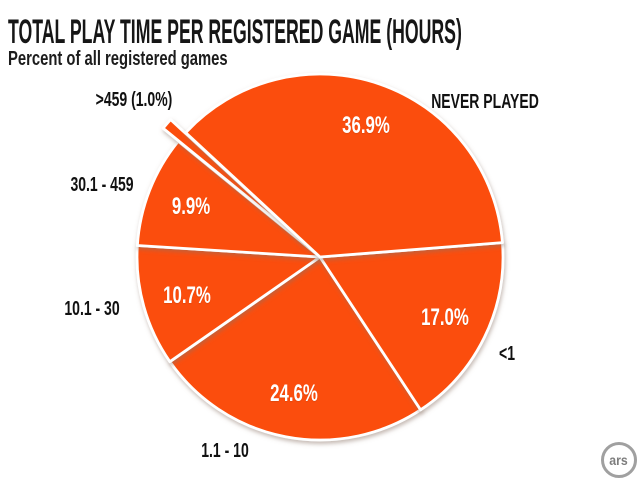 This screenshot has width=640, height=480. I want to click on pie-slice-lt1, so click(411, 326).